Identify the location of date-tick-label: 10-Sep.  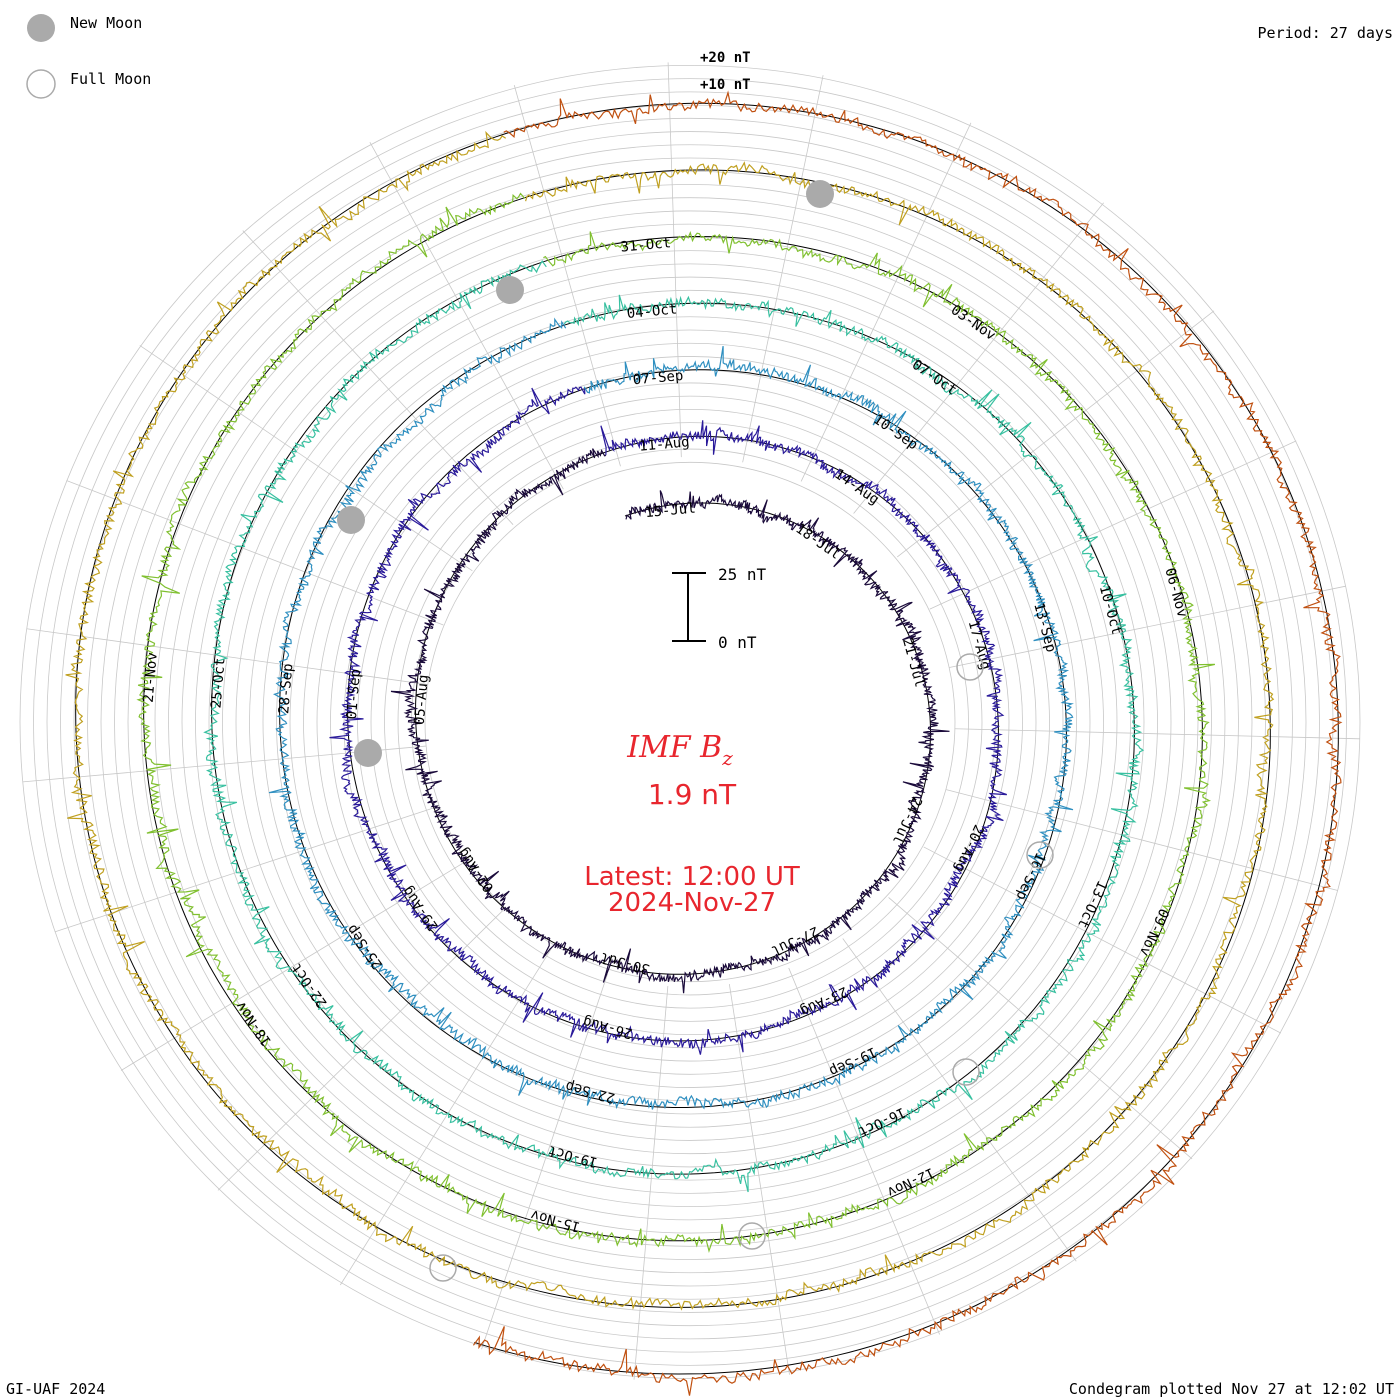
(895, 432).